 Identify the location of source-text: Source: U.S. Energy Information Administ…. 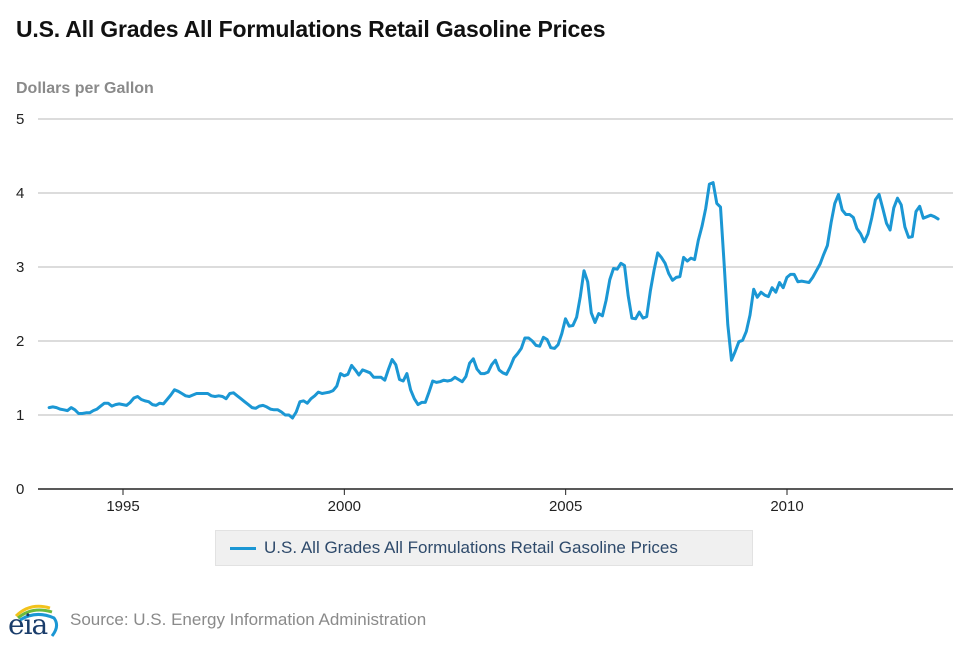
(248, 619).